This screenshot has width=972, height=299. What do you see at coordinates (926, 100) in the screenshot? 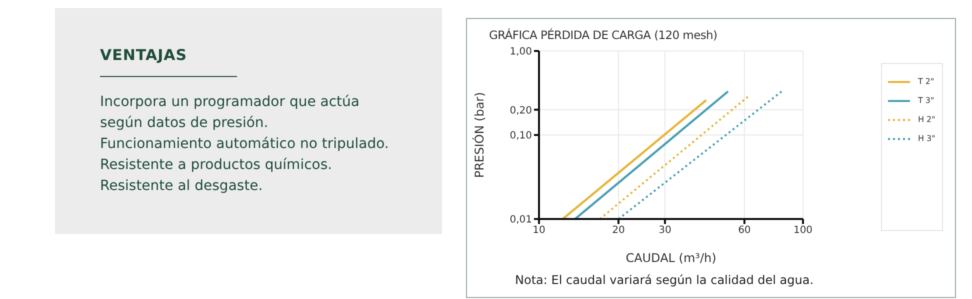
I see `legend-label: T 3"` at bounding box center [926, 100].